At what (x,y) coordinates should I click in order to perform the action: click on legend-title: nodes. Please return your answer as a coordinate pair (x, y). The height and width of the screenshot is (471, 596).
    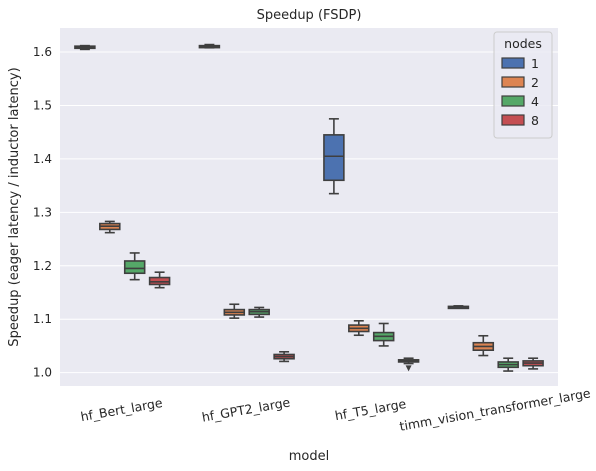
    Looking at the image, I should click on (523, 43).